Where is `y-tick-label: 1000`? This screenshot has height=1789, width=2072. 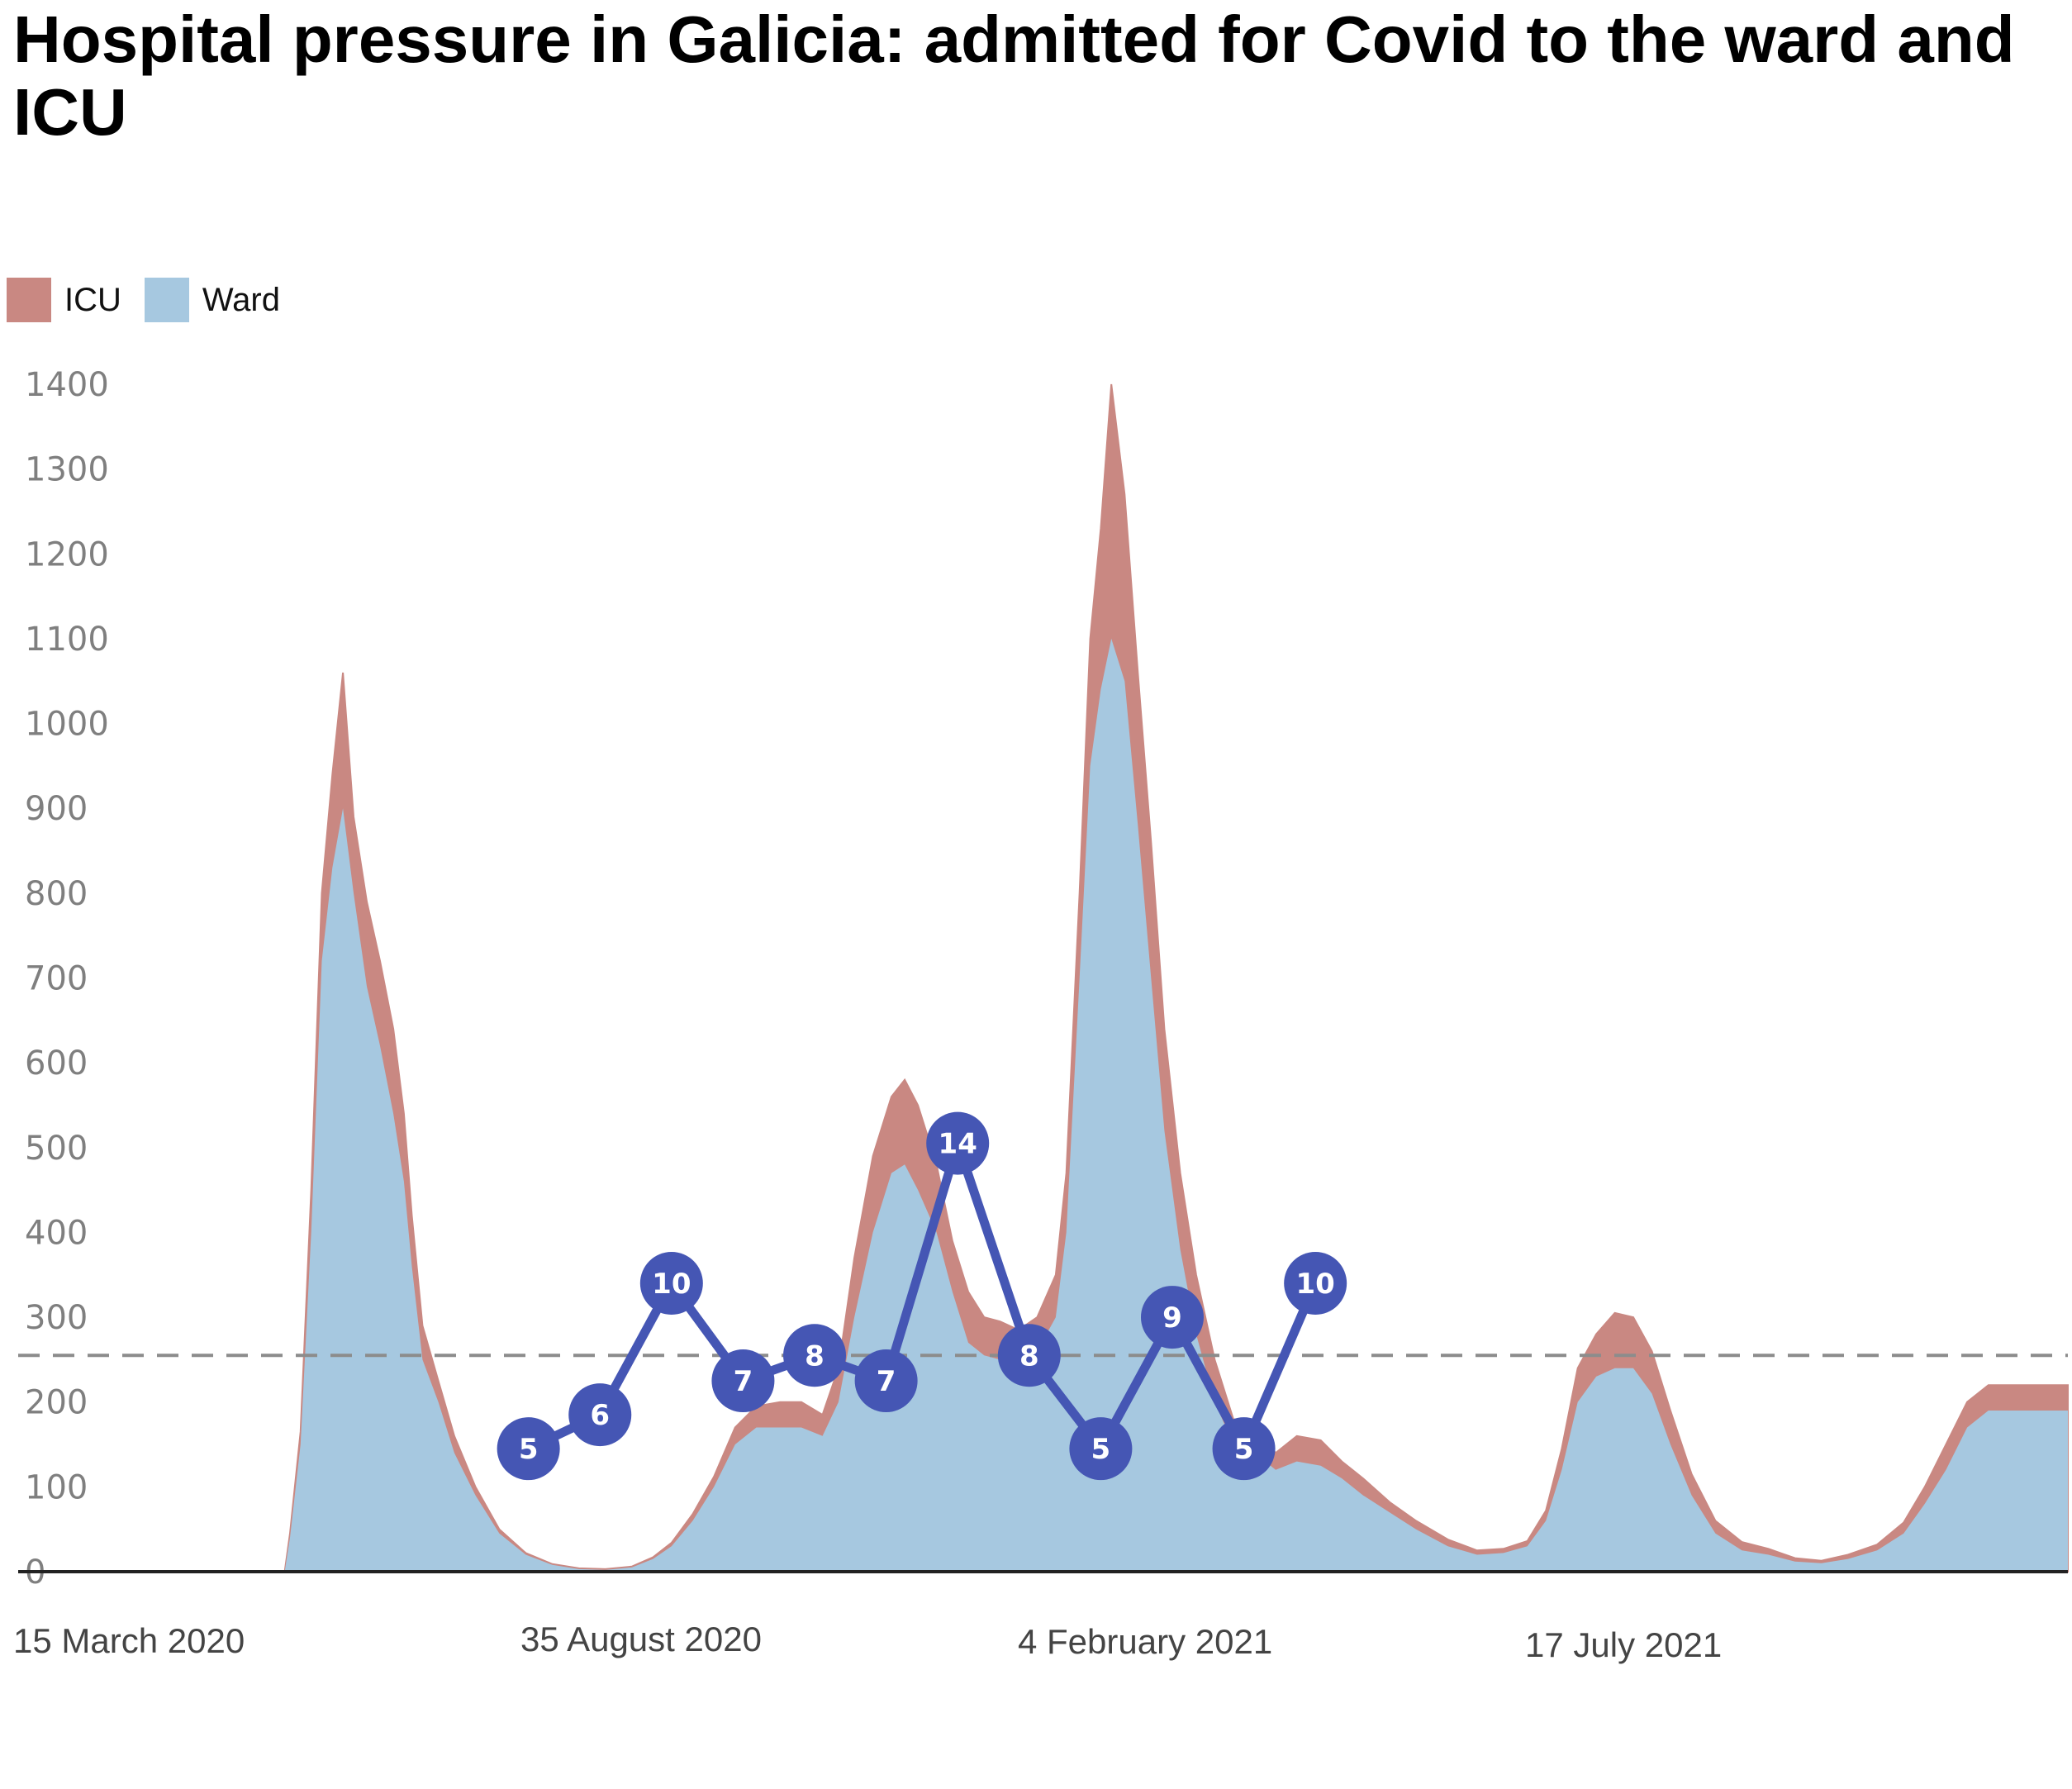
y-tick-label: 1000 is located at coordinates (67, 725).